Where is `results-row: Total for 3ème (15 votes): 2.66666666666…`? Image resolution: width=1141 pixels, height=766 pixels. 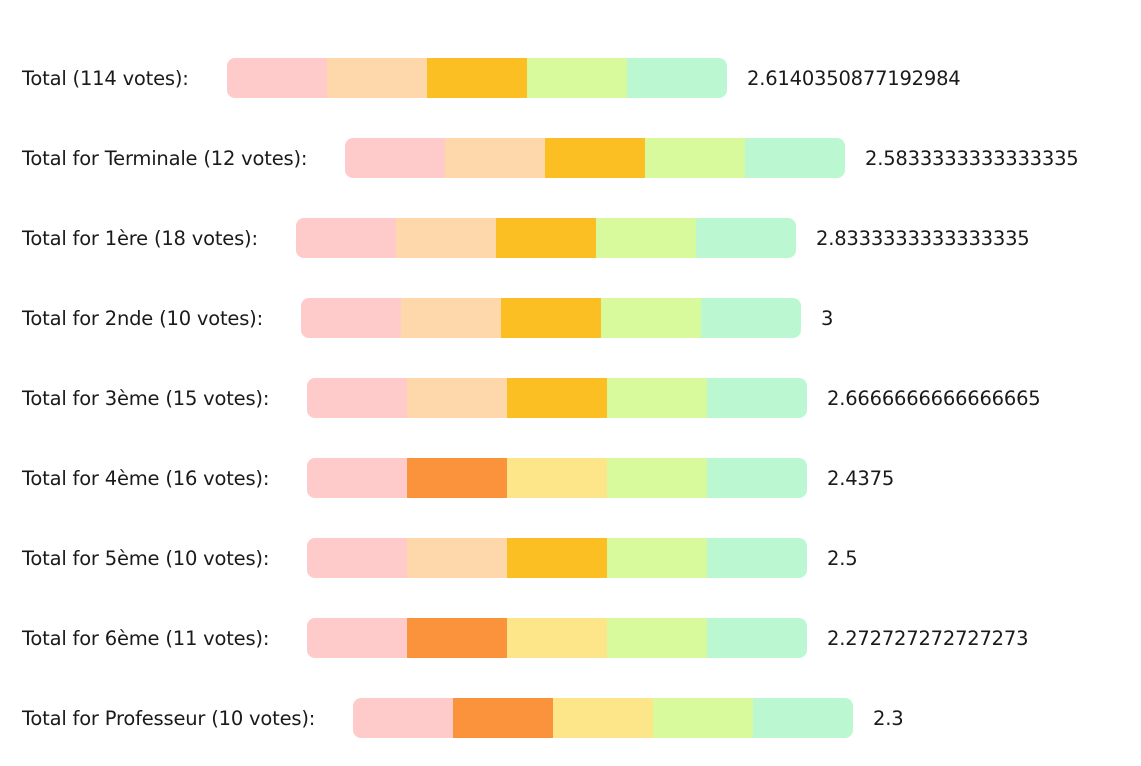
results-row: Total for 3ème (15 votes): 2.66666666666… is located at coordinates (531, 398).